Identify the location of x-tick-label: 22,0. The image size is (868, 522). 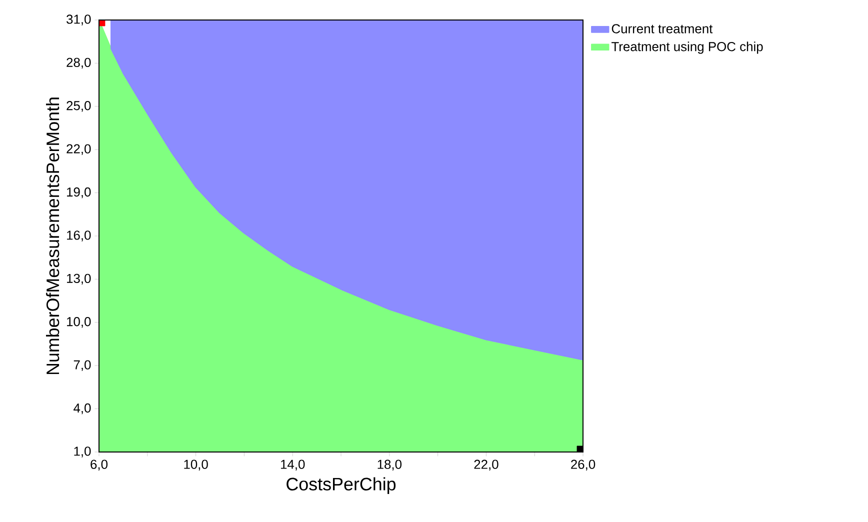
(486, 465).